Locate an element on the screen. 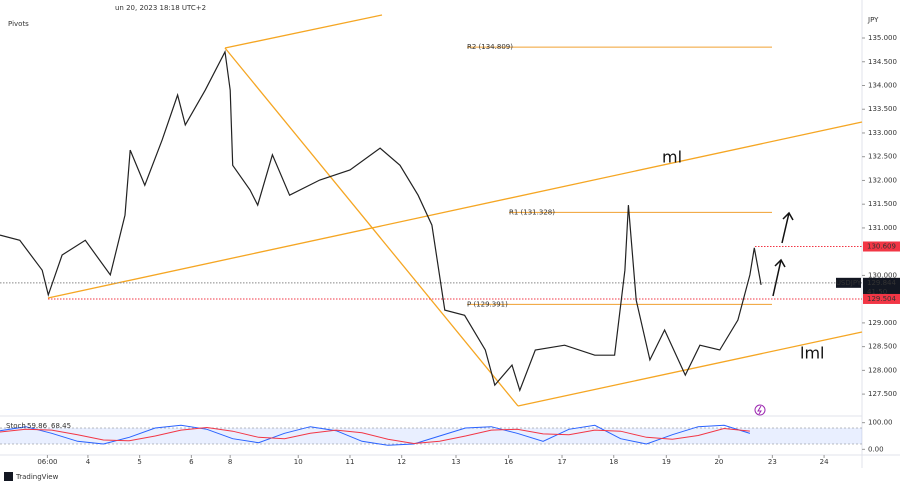 Image resolution: width=900 pixels, height=488 pixels. x-tick-label: 20 is located at coordinates (718, 462).